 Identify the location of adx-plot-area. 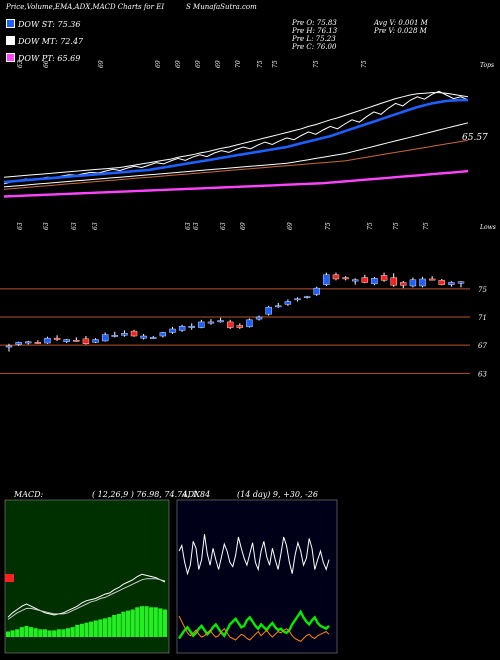
(257, 576).